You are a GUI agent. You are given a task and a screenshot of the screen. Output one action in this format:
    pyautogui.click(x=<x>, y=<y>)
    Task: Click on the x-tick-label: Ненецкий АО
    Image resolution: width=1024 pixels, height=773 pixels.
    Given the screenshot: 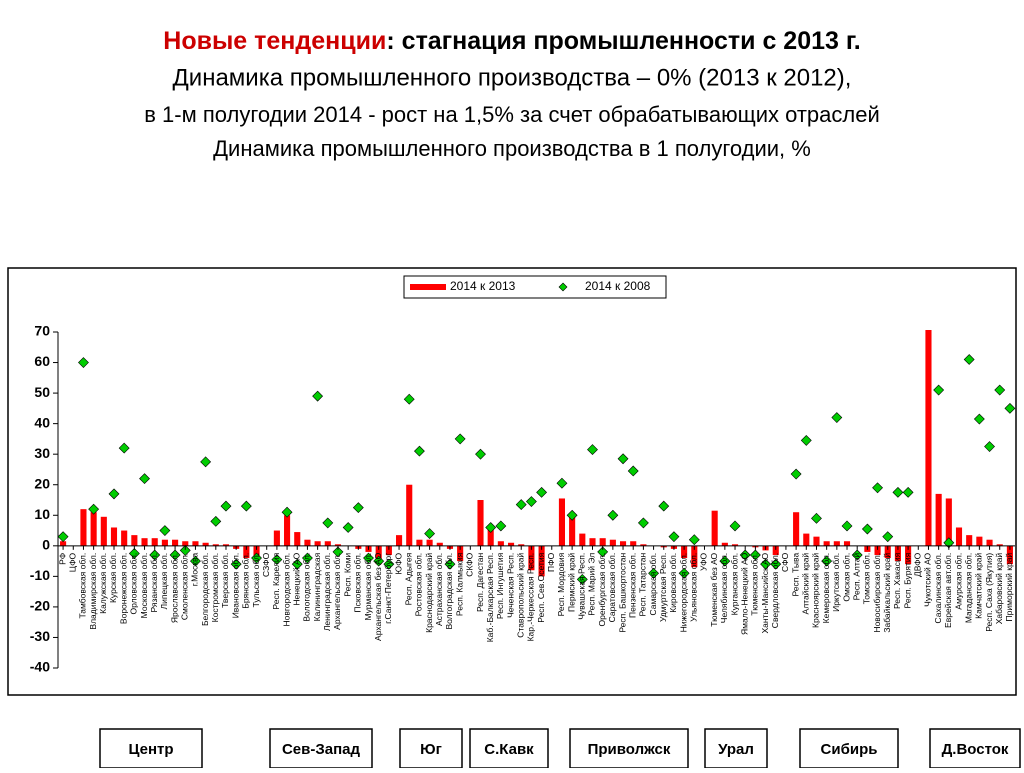 What is the action you would take?
    pyautogui.click(x=297, y=578)
    